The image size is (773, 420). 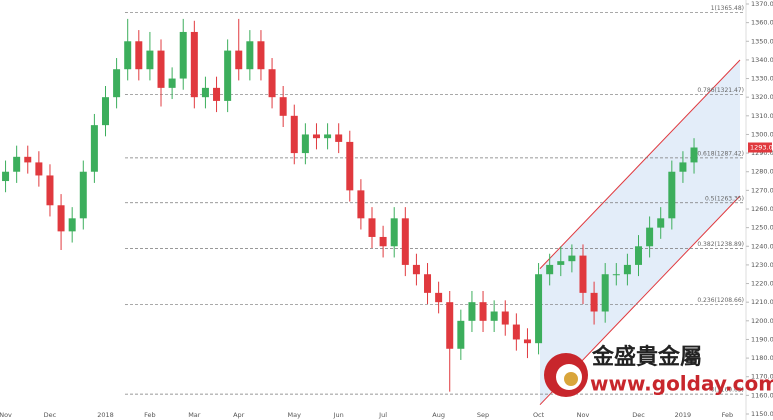 I want to click on y-tick-label: 1180.00, so click(x=762, y=358).